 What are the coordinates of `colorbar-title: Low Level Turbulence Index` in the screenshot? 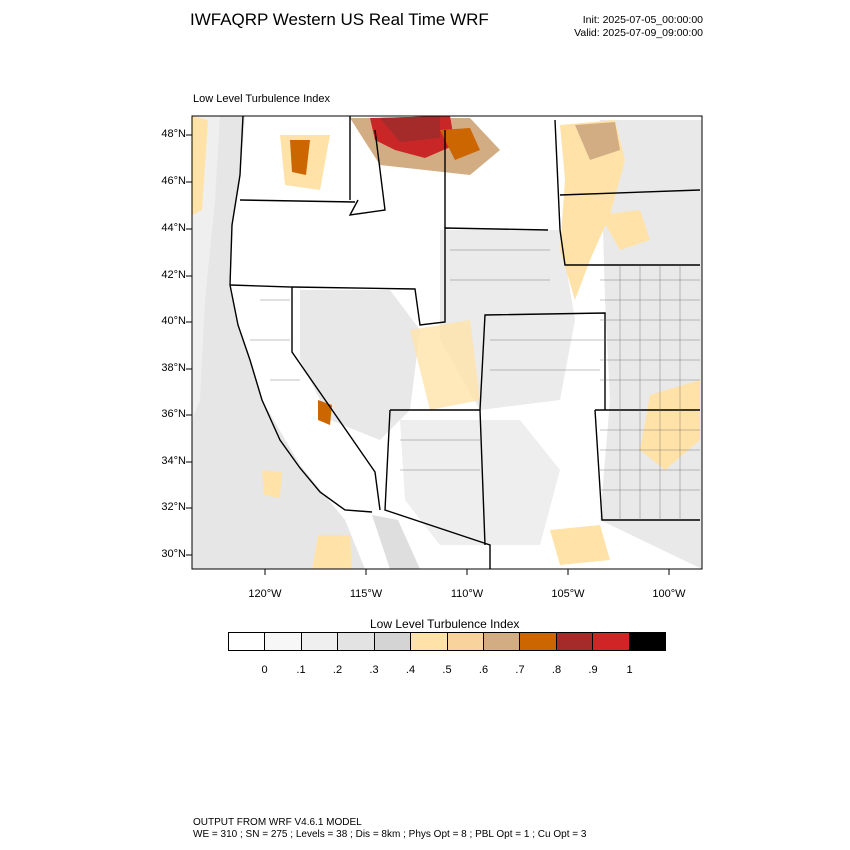 It's located at (445, 624).